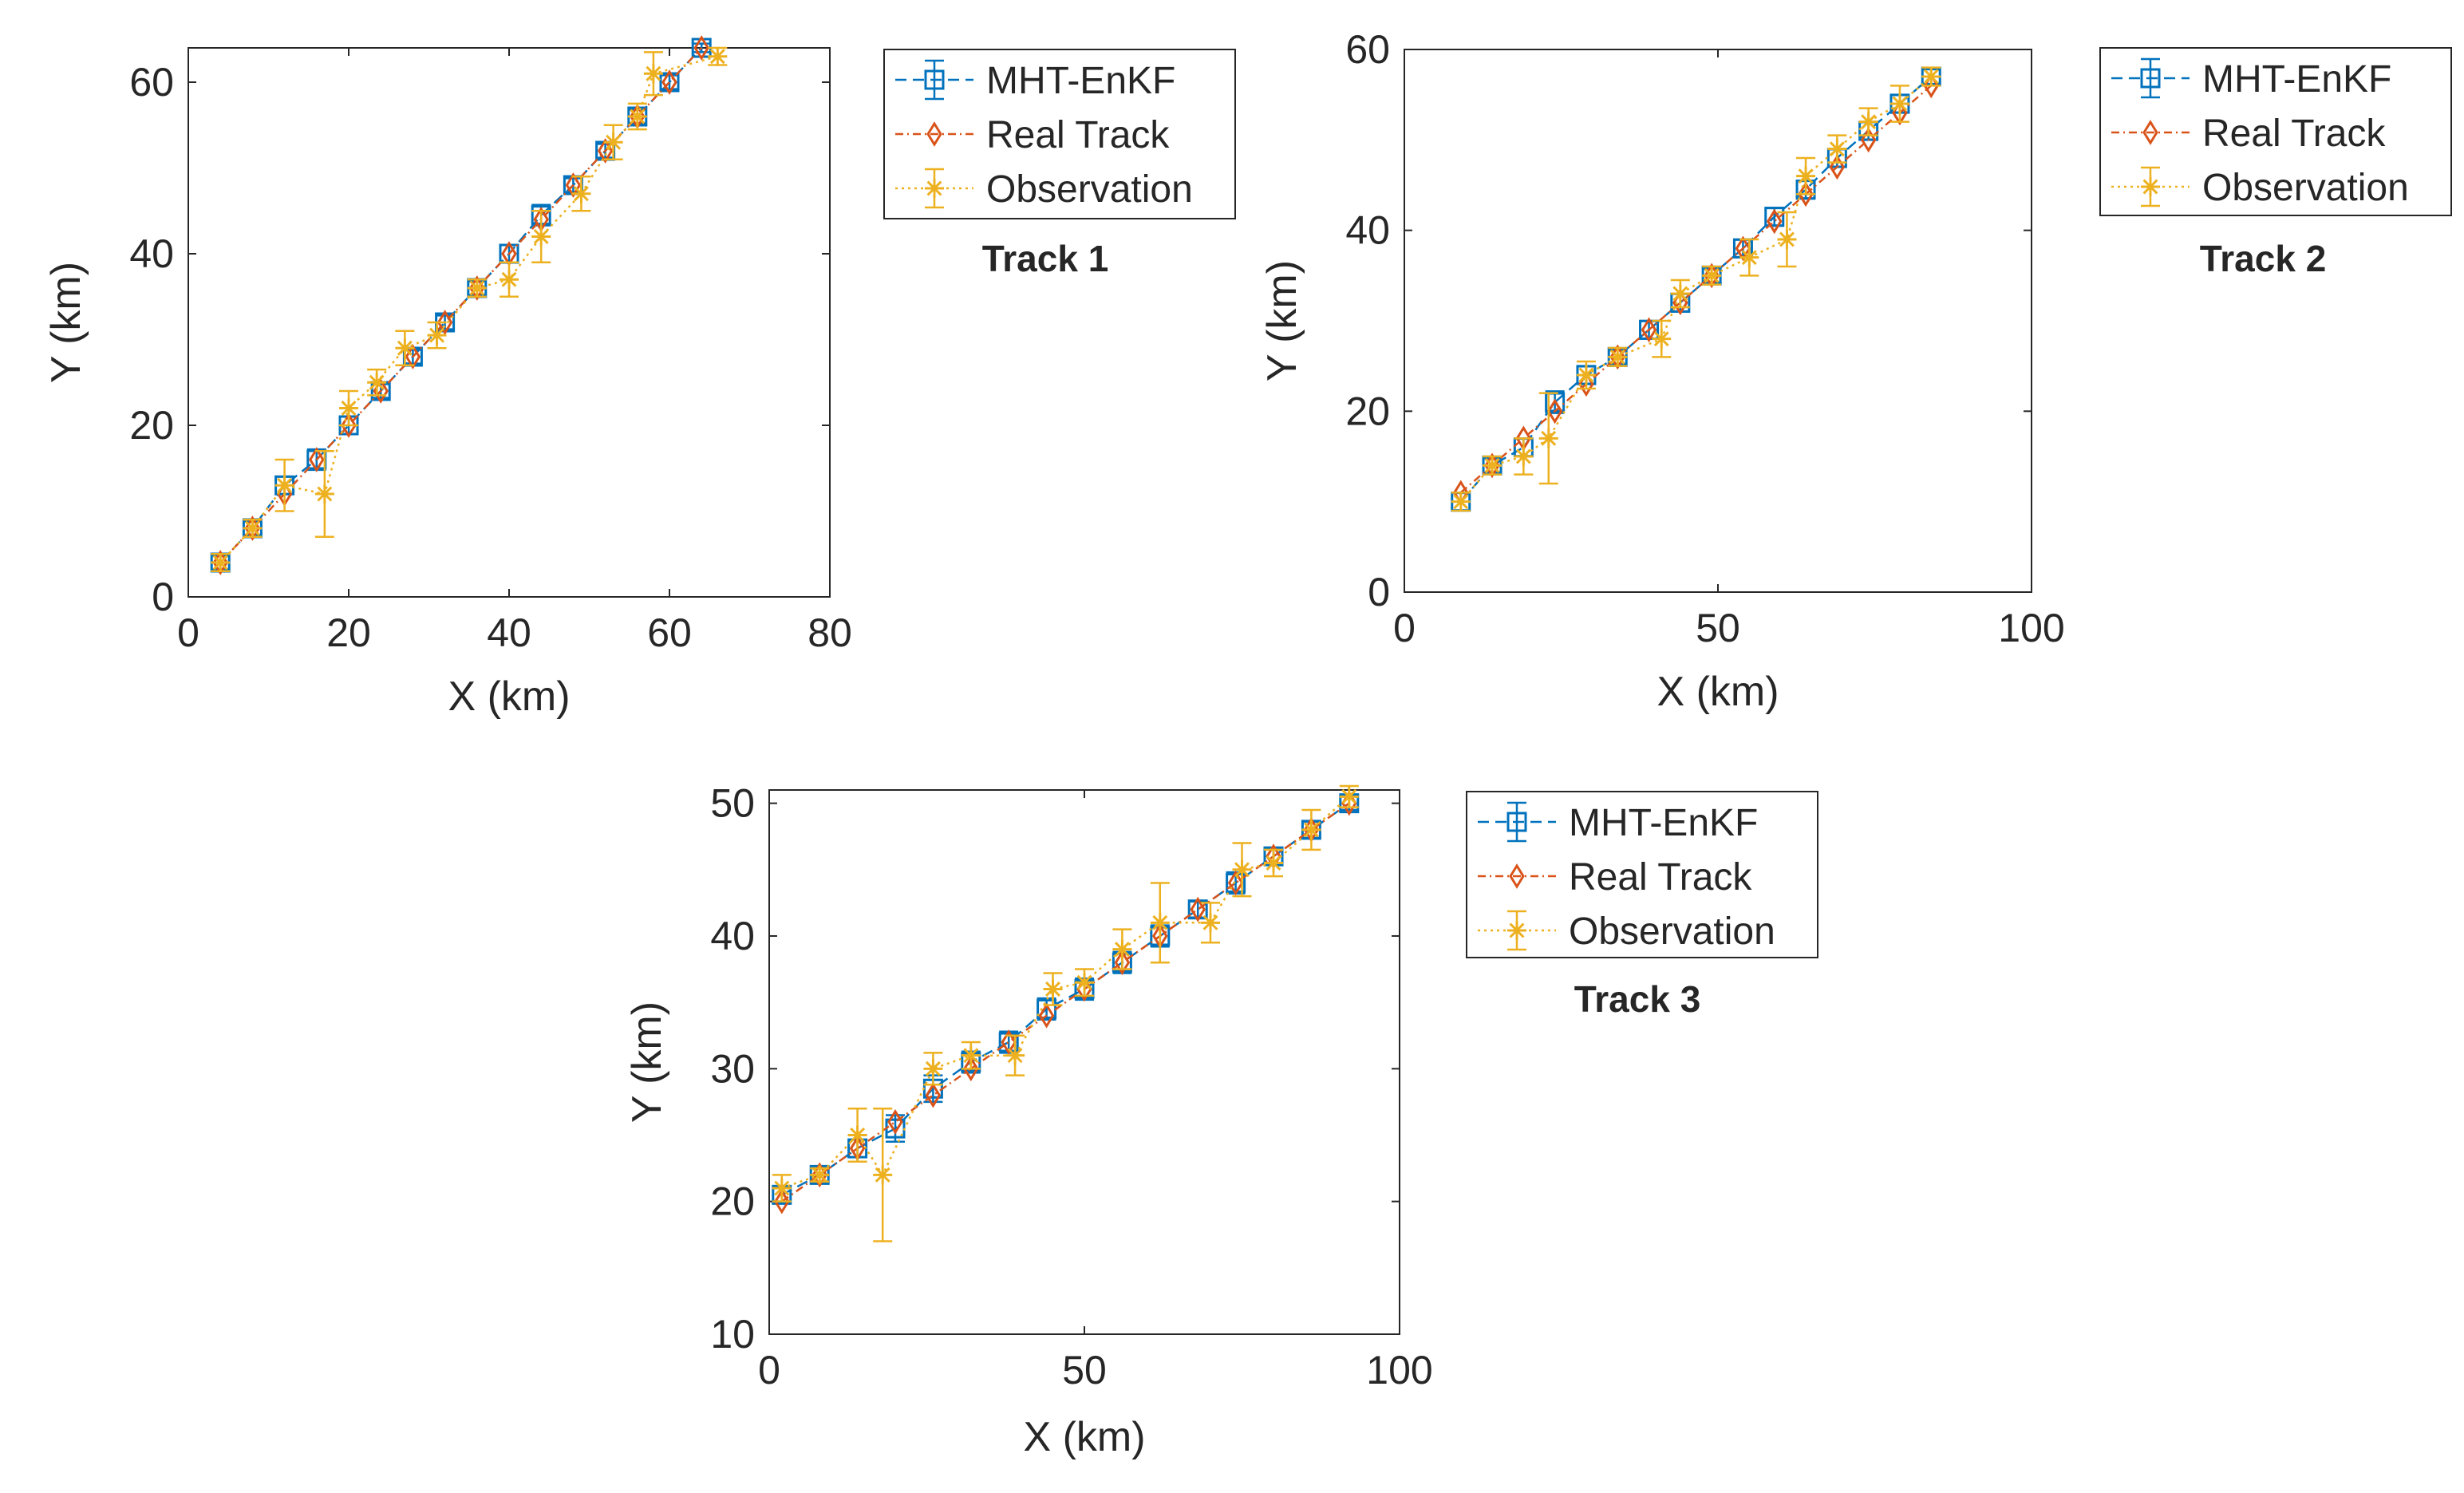 This screenshot has width=2464, height=1493. What do you see at coordinates (732, 1334) in the screenshot?
I see `y-tick-label: 10` at bounding box center [732, 1334].